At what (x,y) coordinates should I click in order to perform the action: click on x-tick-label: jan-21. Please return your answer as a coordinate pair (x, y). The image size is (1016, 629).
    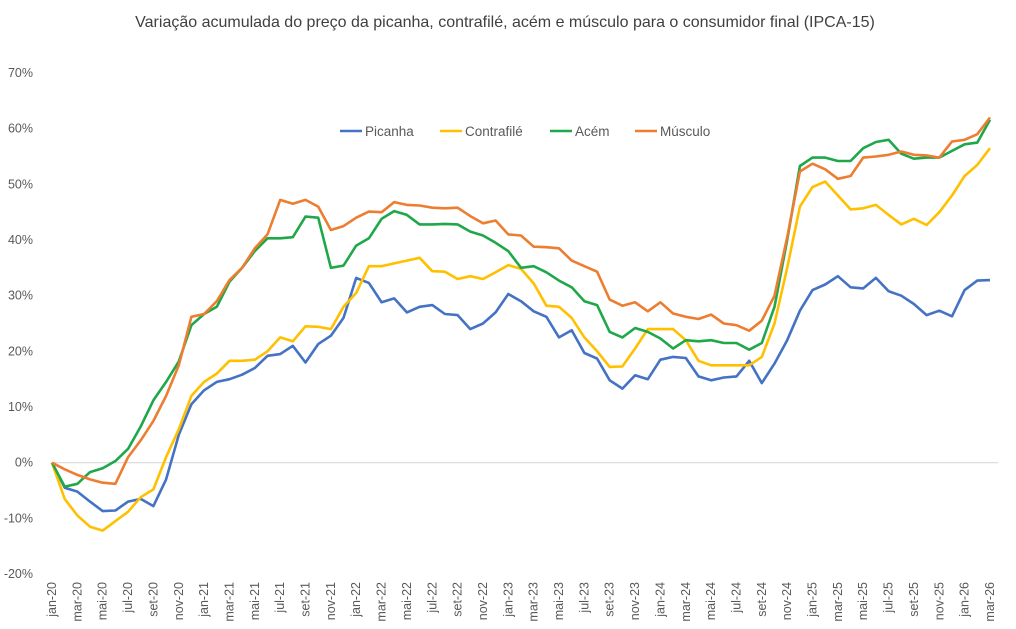
    Looking at the image, I should click on (204, 600).